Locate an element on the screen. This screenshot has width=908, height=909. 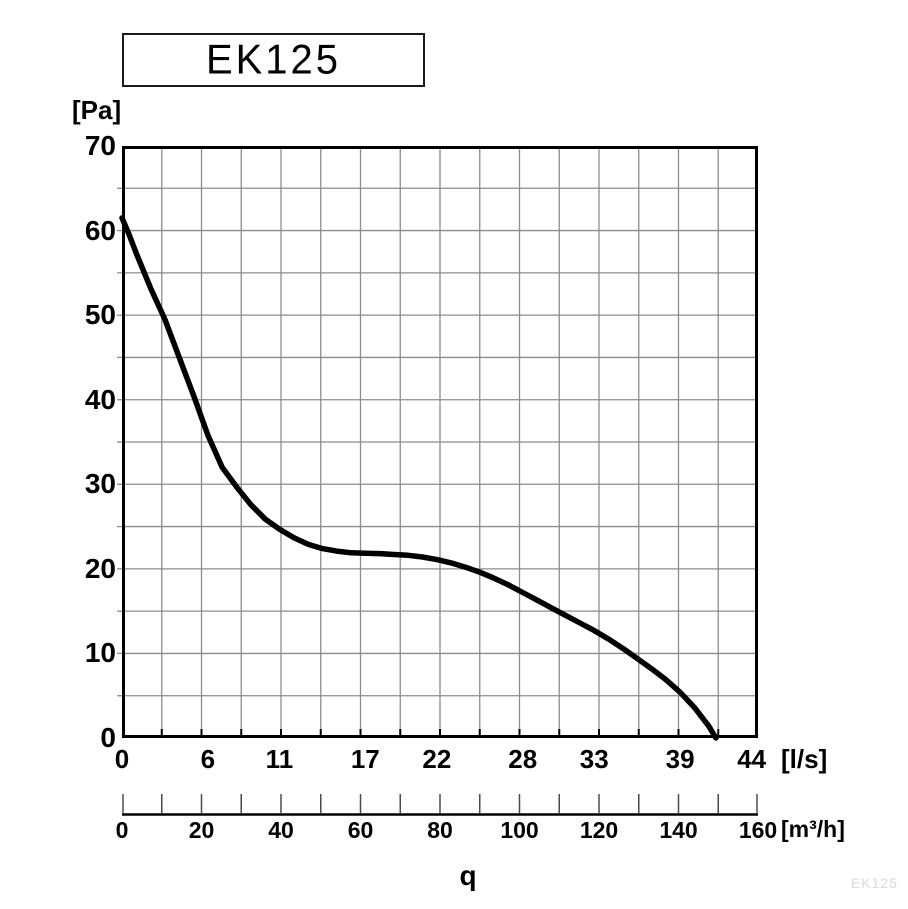
m3h-scale-axis is located at coordinates (440, 805).